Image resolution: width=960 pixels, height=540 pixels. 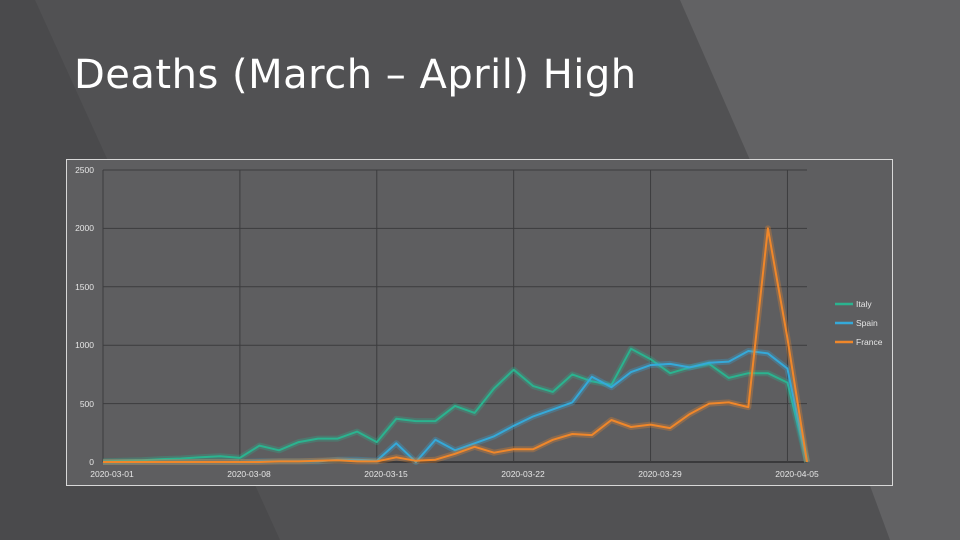 What do you see at coordinates (864, 304) in the screenshot?
I see `legend-label-italy: Italy` at bounding box center [864, 304].